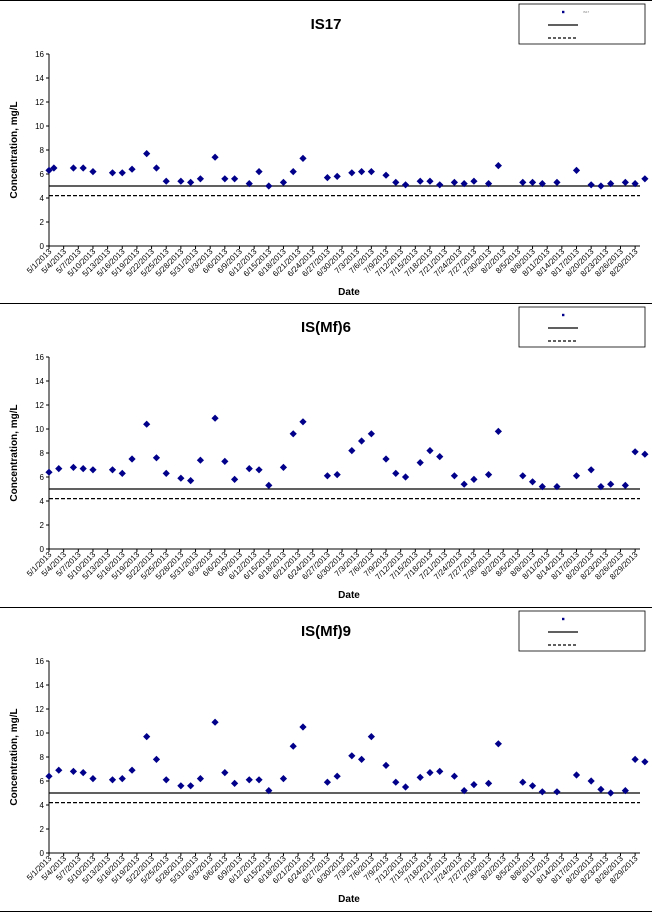 Image resolution: width=652 pixels, height=912 pixels. I want to click on y-tick-label: 8, so click(42, 757).